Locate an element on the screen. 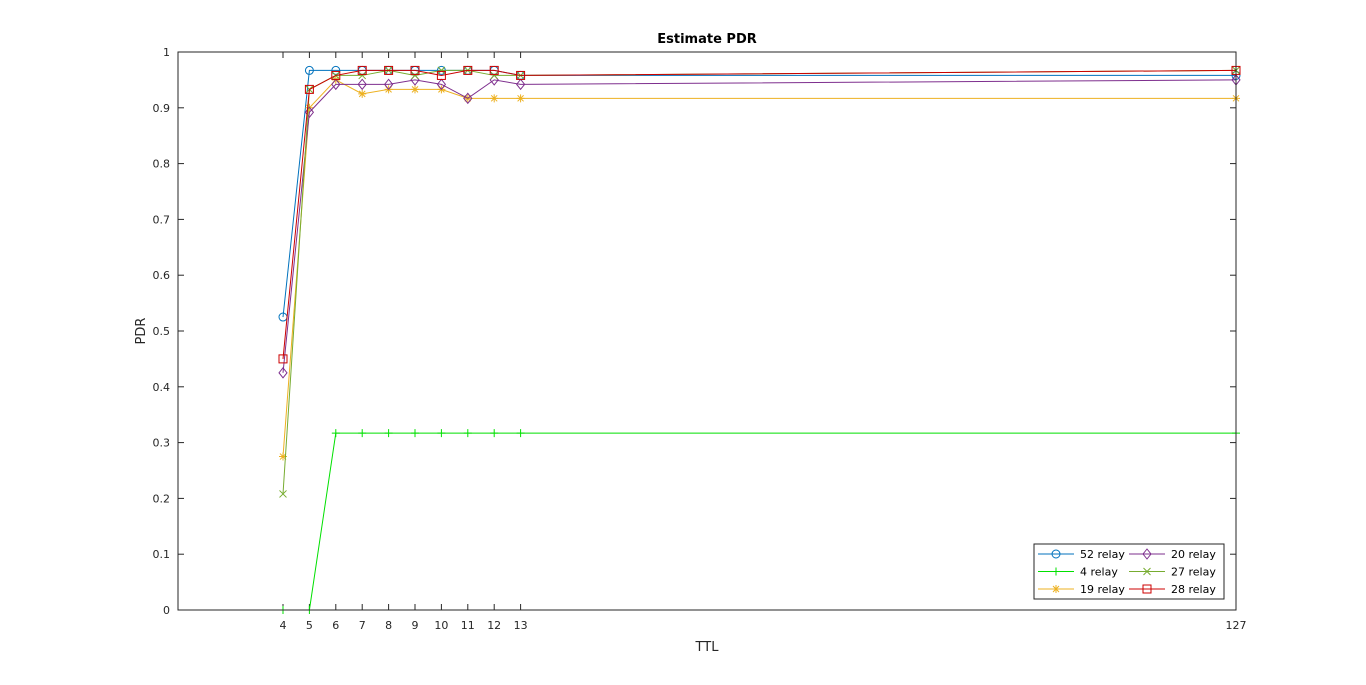 The width and height of the screenshot is (1366, 685). legend-entry: 52 relay is located at coordinates (1081, 554).